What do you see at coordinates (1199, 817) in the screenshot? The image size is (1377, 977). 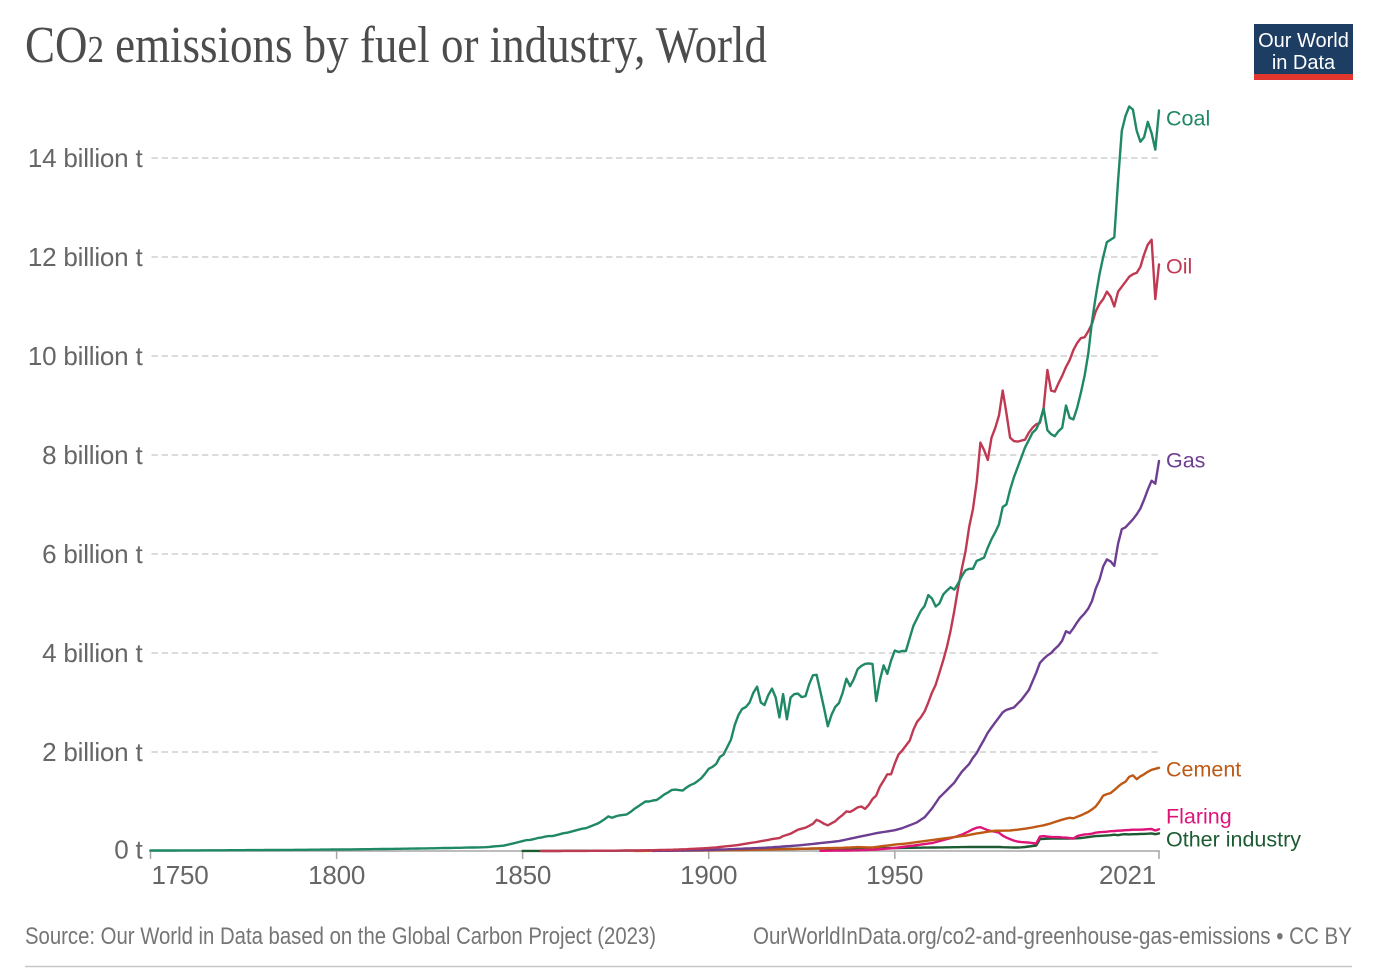 I see `svg-text: Flaring` at bounding box center [1199, 817].